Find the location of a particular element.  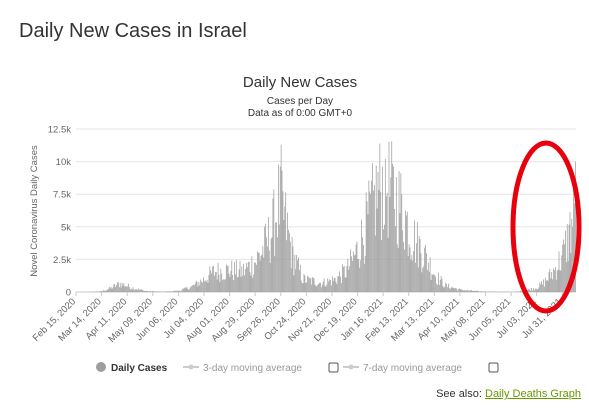

legend-checkbox-7-day is located at coordinates (493, 367).